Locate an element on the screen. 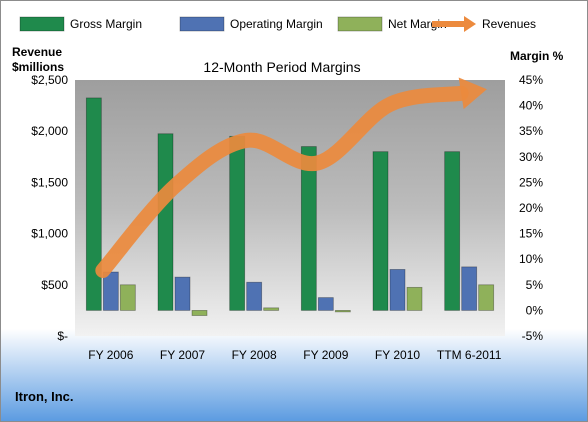 Image resolution: width=588 pixels, height=422 pixels. revenue-arrowhead is located at coordinates (472, 93).